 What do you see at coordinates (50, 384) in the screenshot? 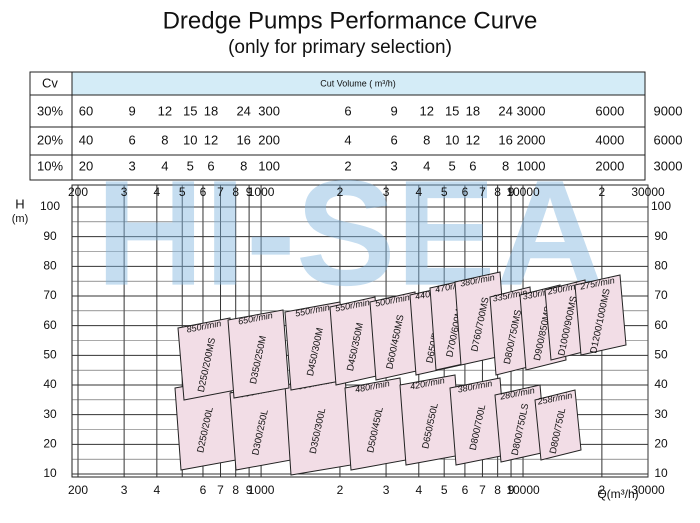
I see `y-tick-label-left: 40` at bounding box center [50, 384].